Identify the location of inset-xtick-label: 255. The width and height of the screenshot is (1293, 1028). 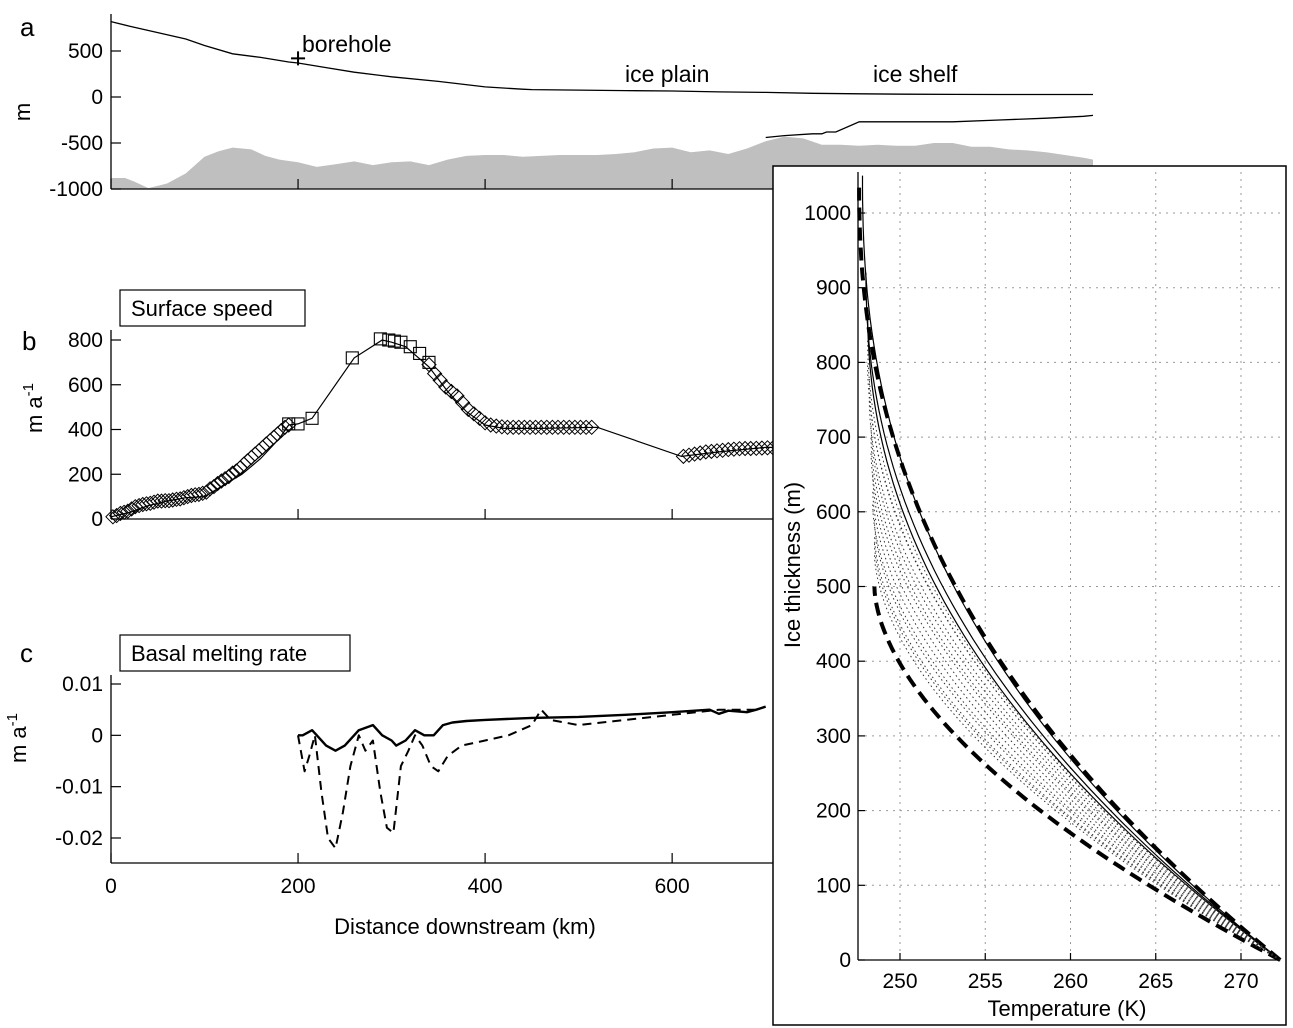
(985, 981).